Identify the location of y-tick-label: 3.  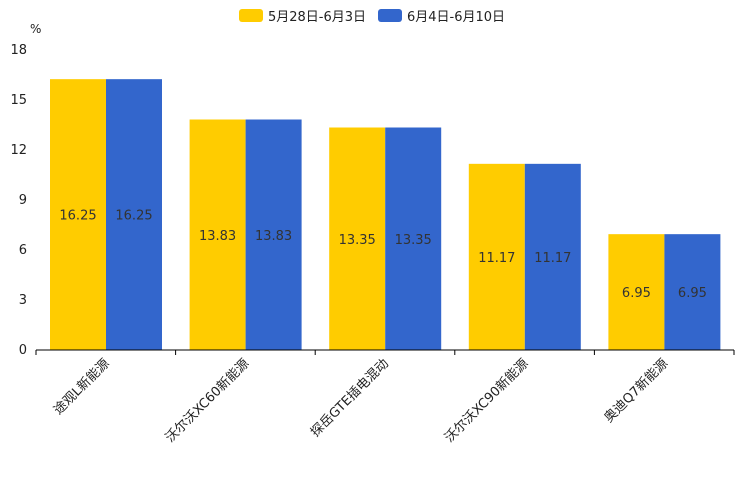
(23, 300).